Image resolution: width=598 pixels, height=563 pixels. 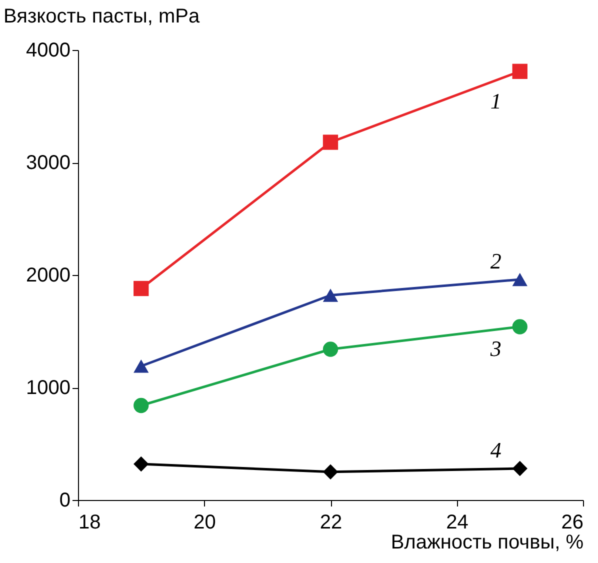 What do you see at coordinates (495, 348) in the screenshot?
I see `series-label: 3` at bounding box center [495, 348].